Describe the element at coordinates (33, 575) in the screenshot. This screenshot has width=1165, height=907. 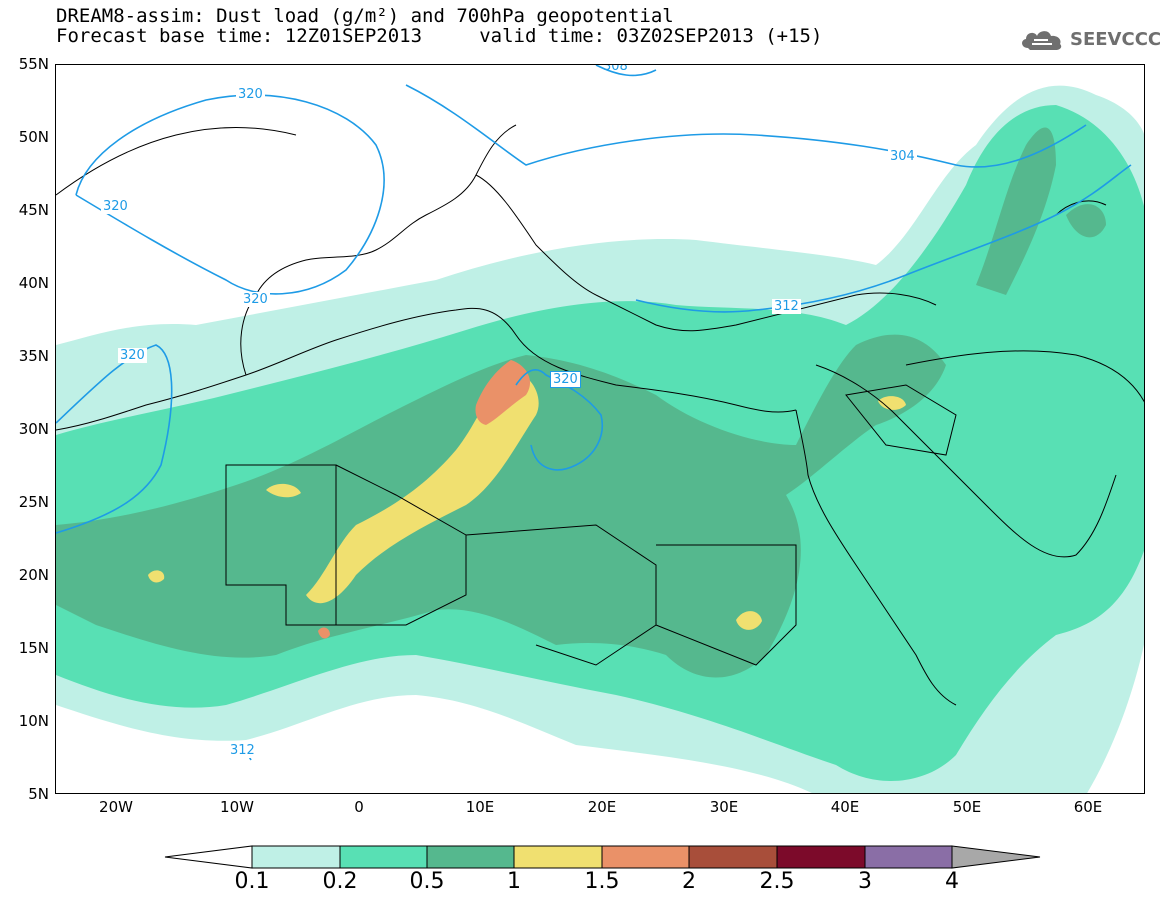
I see `lat-label: 20N` at that location.